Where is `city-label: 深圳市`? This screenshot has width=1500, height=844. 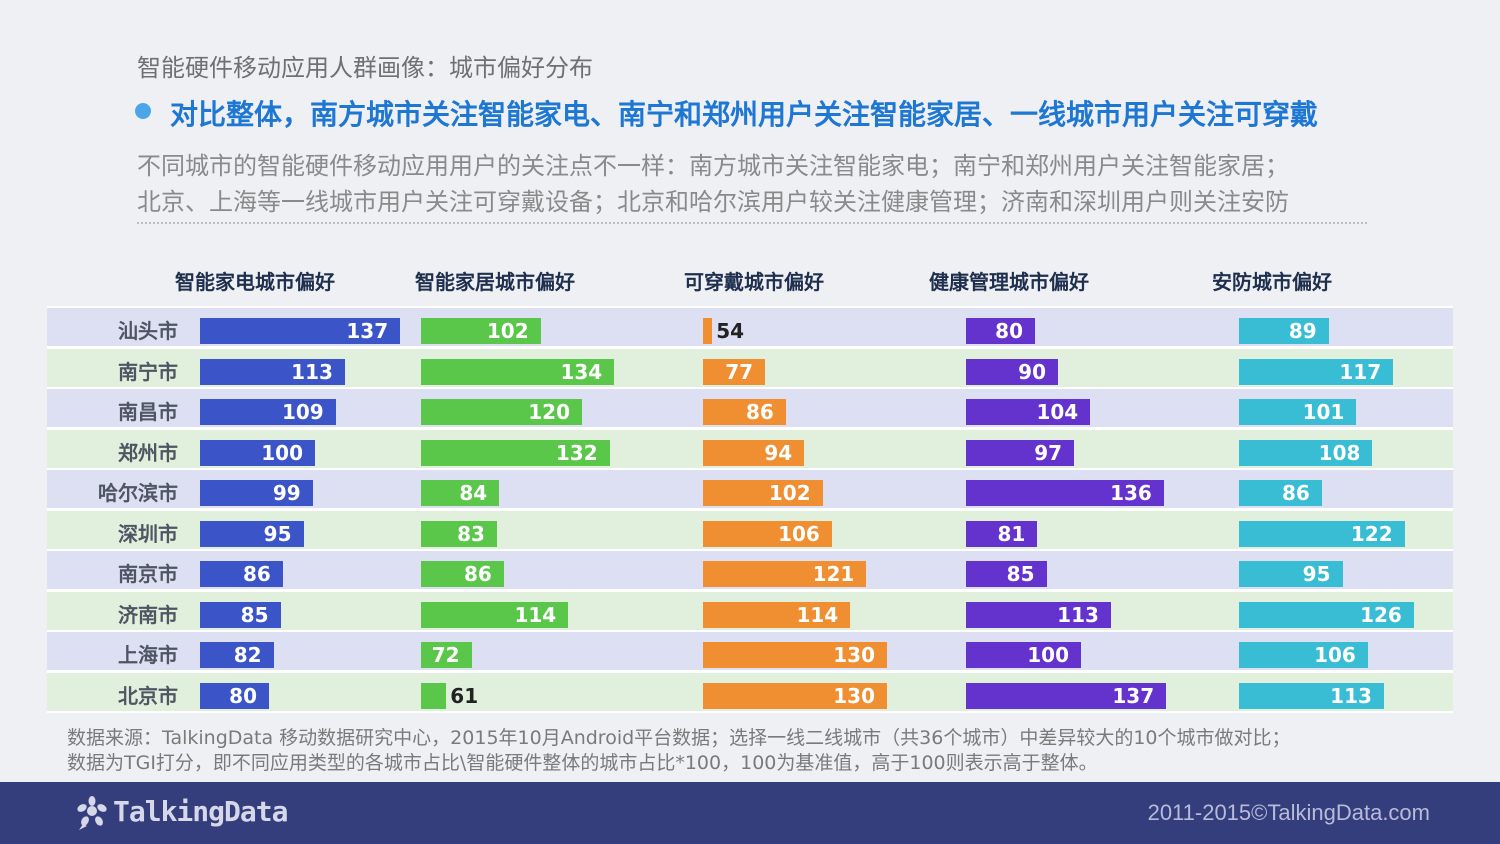
city-label: 深圳市 is located at coordinates (148, 533).